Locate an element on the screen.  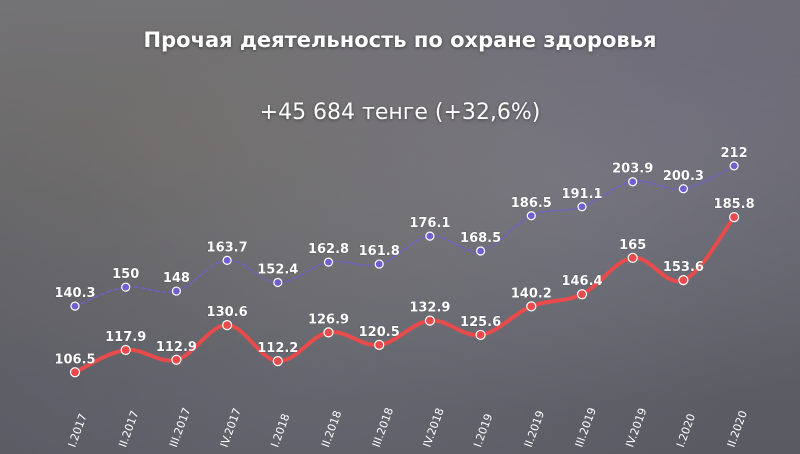
series-1-data-label: 150 is located at coordinates (125, 274).